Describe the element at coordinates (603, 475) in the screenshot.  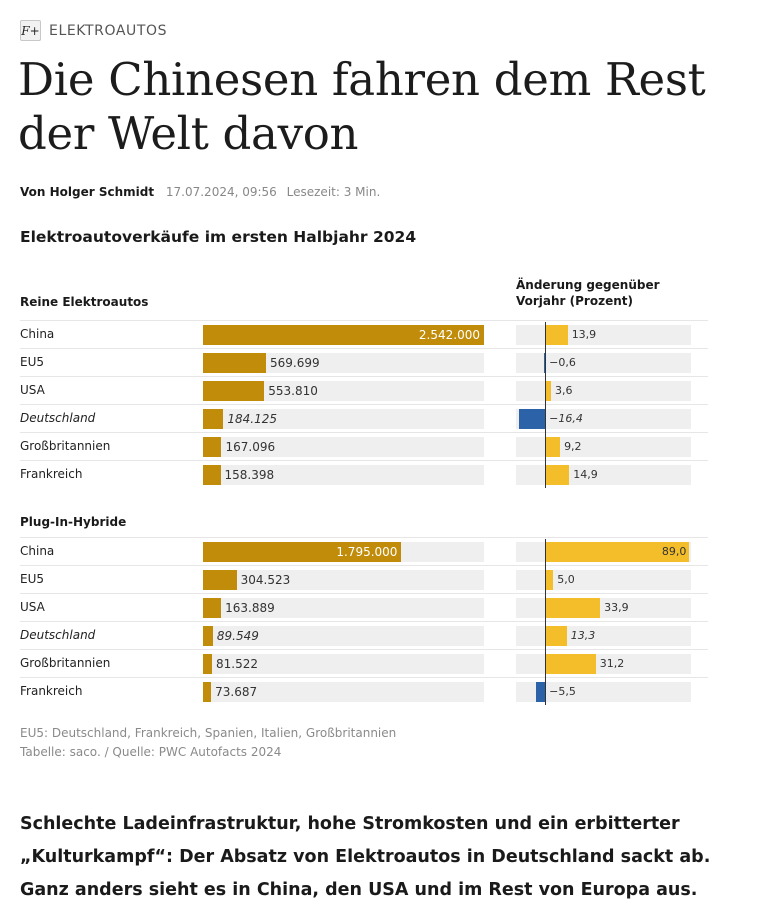
I see `change-track: 14,9` at that location.